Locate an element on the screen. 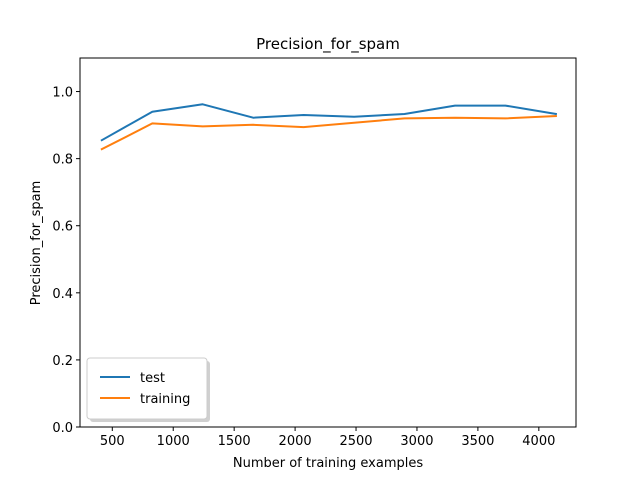  x-tick-label: 1000 is located at coordinates (173, 441).